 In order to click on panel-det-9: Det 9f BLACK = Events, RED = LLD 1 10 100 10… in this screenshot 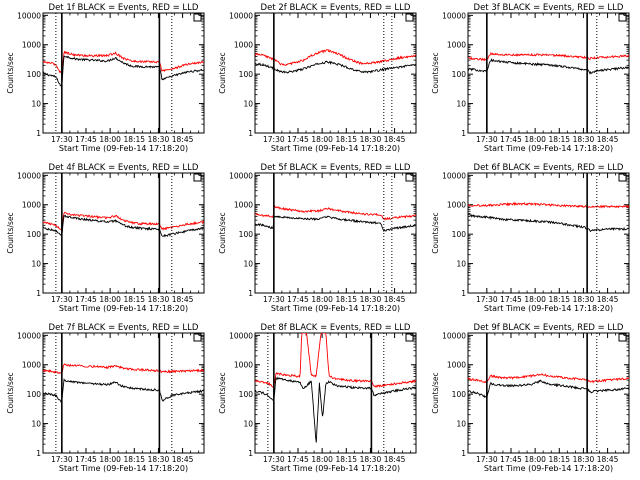, I will do `click(530, 398)`.